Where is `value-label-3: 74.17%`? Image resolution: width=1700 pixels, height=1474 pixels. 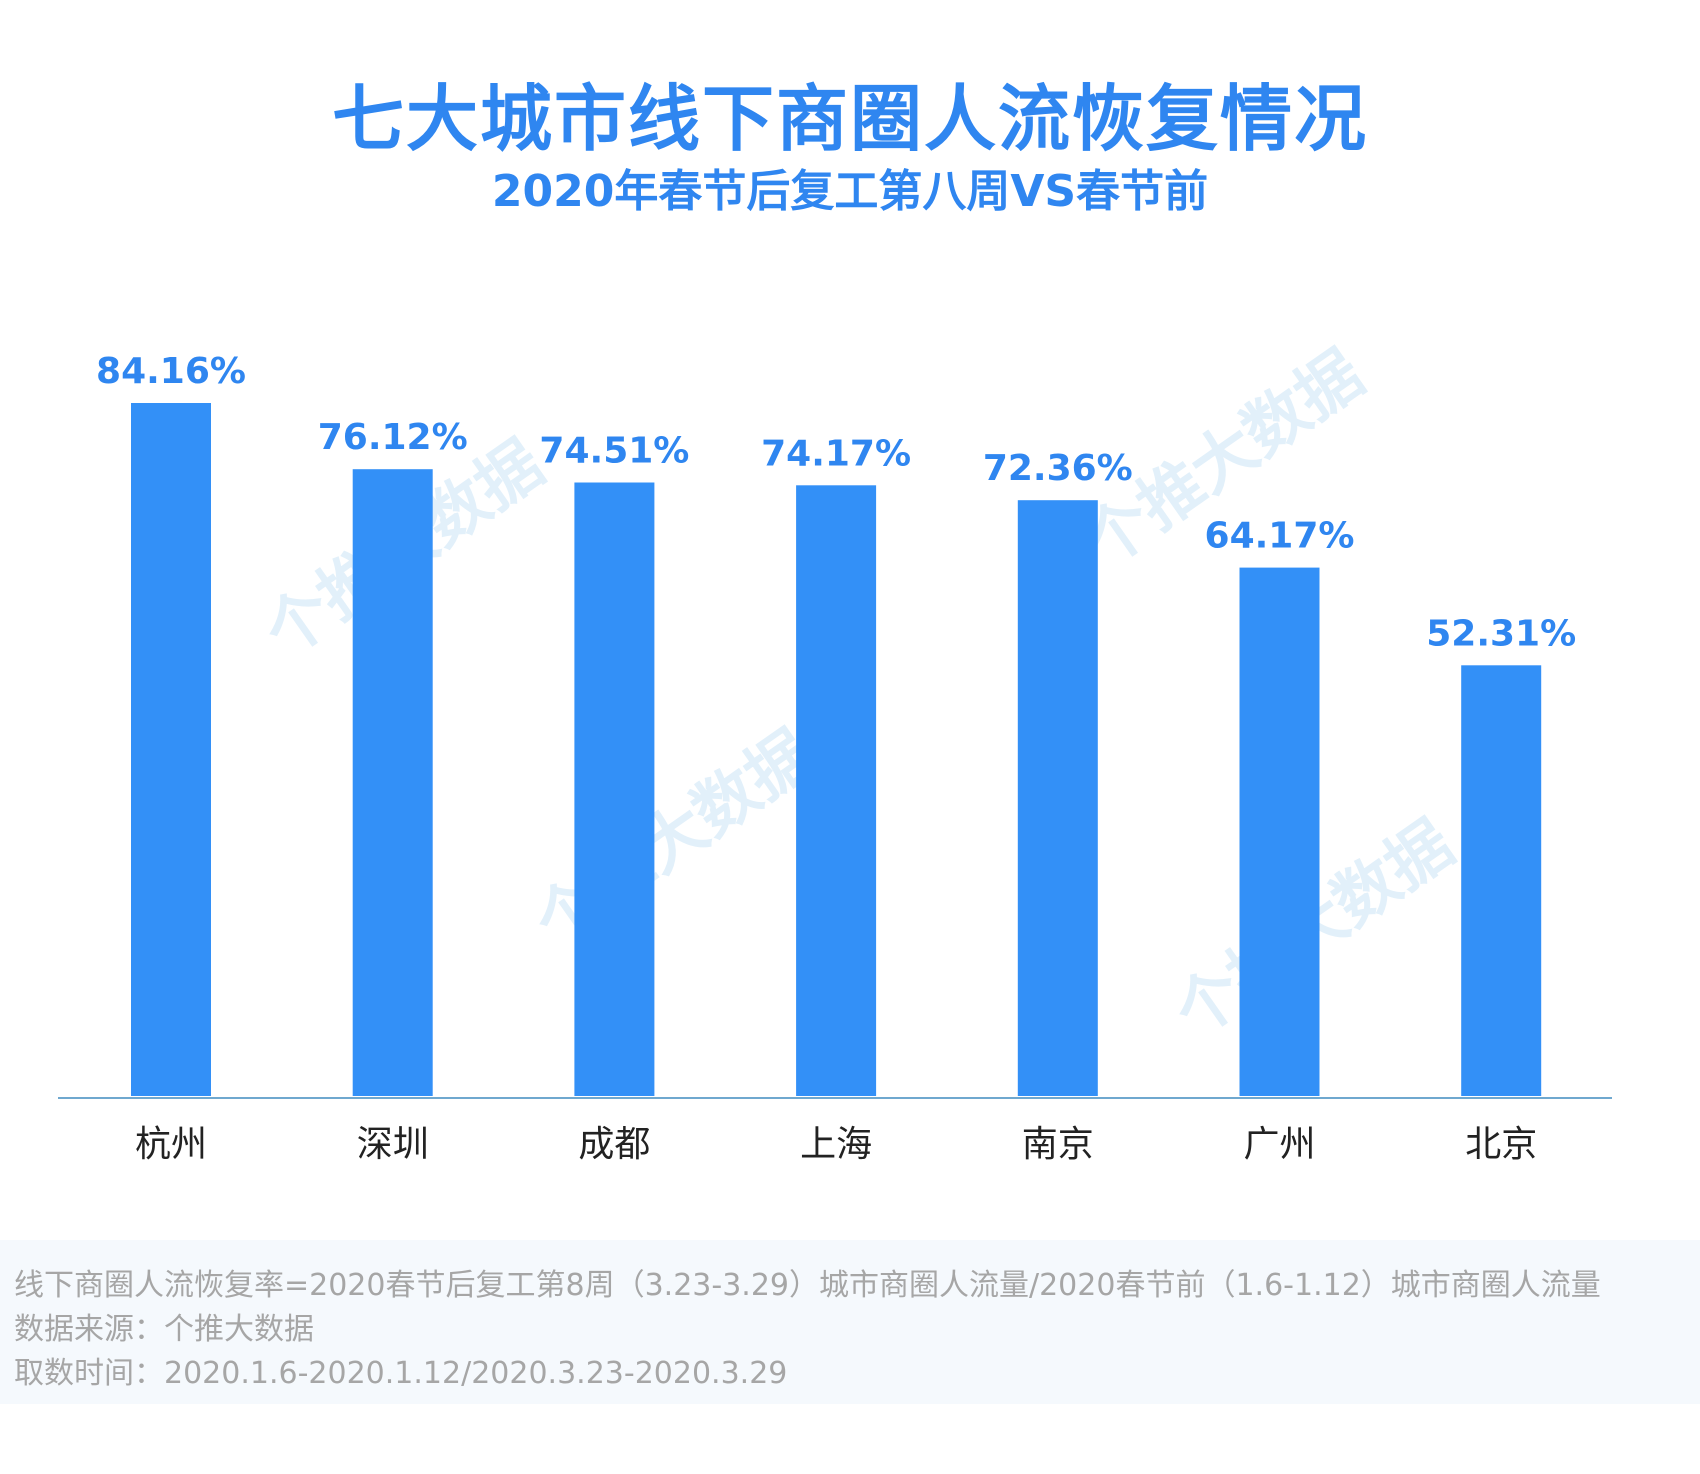 value-label-3: 74.17% is located at coordinates (836, 453).